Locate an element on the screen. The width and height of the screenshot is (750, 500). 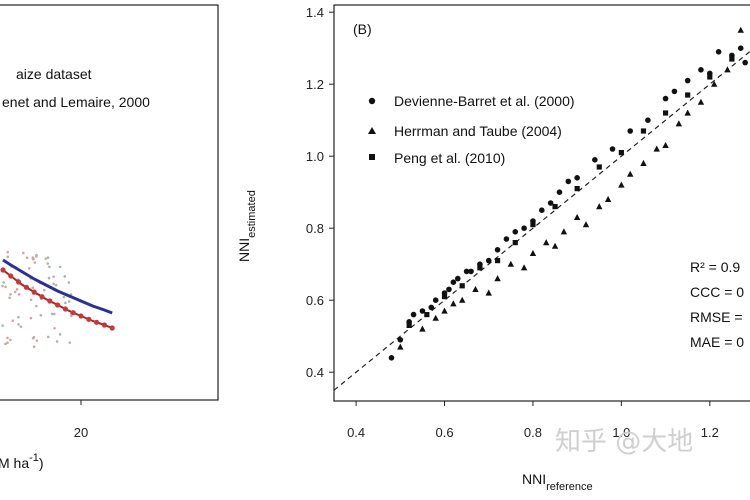
panel-b-y-axis-label-main: NNI is located at coordinates (244, 250).